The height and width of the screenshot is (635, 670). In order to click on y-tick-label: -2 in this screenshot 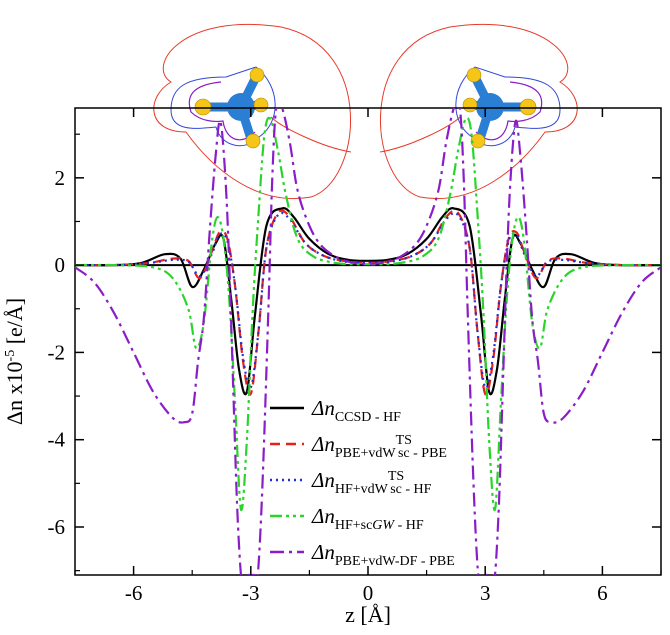, I will do `click(57, 352)`.